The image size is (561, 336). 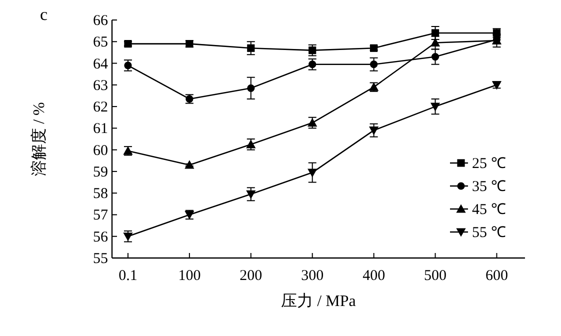 I want to click on y-tick-label: 57, so click(x=100, y=216).